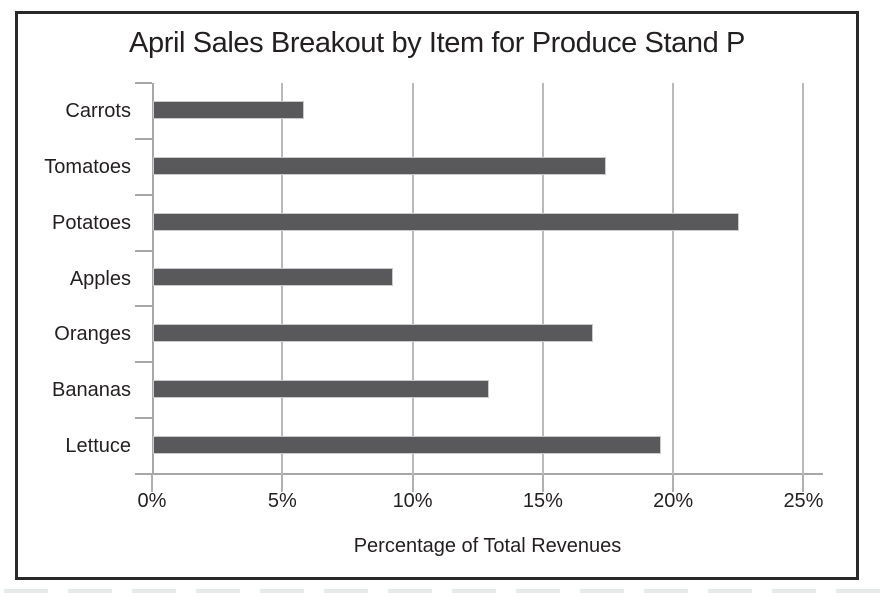  Describe the element at coordinates (407, 445) in the screenshot. I see `bar-lettuce` at that location.